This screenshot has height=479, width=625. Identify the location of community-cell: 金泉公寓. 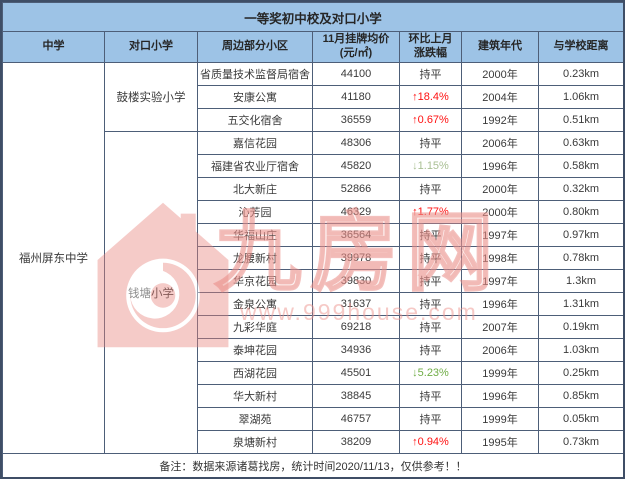
(255, 304).